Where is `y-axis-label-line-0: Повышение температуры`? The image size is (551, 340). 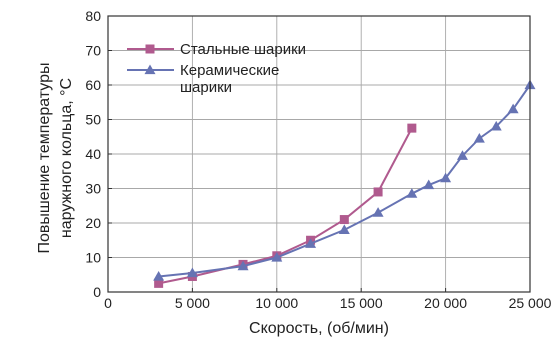
y-axis-label-line-0: Повышение температуры is located at coordinates (44, 157).